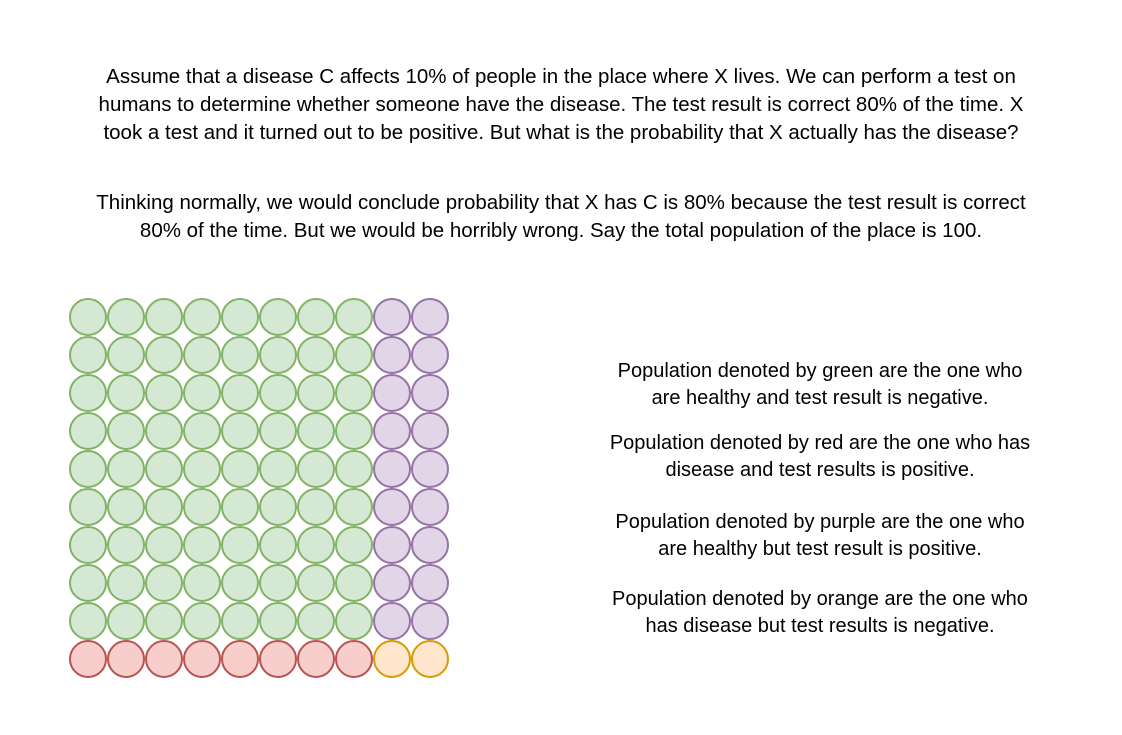  I want to click on legend-red-line-2: disease and test results is positive., so click(820, 470).